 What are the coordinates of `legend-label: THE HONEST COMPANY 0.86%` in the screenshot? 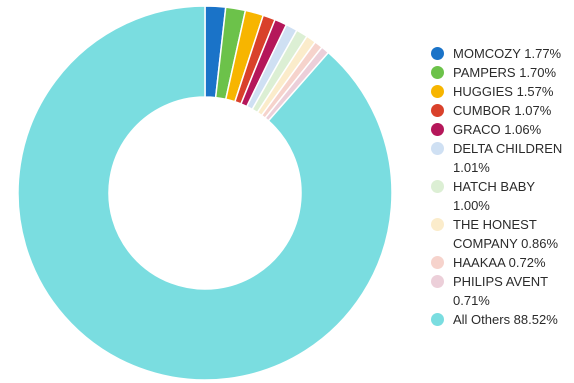 It's located at (506, 234).